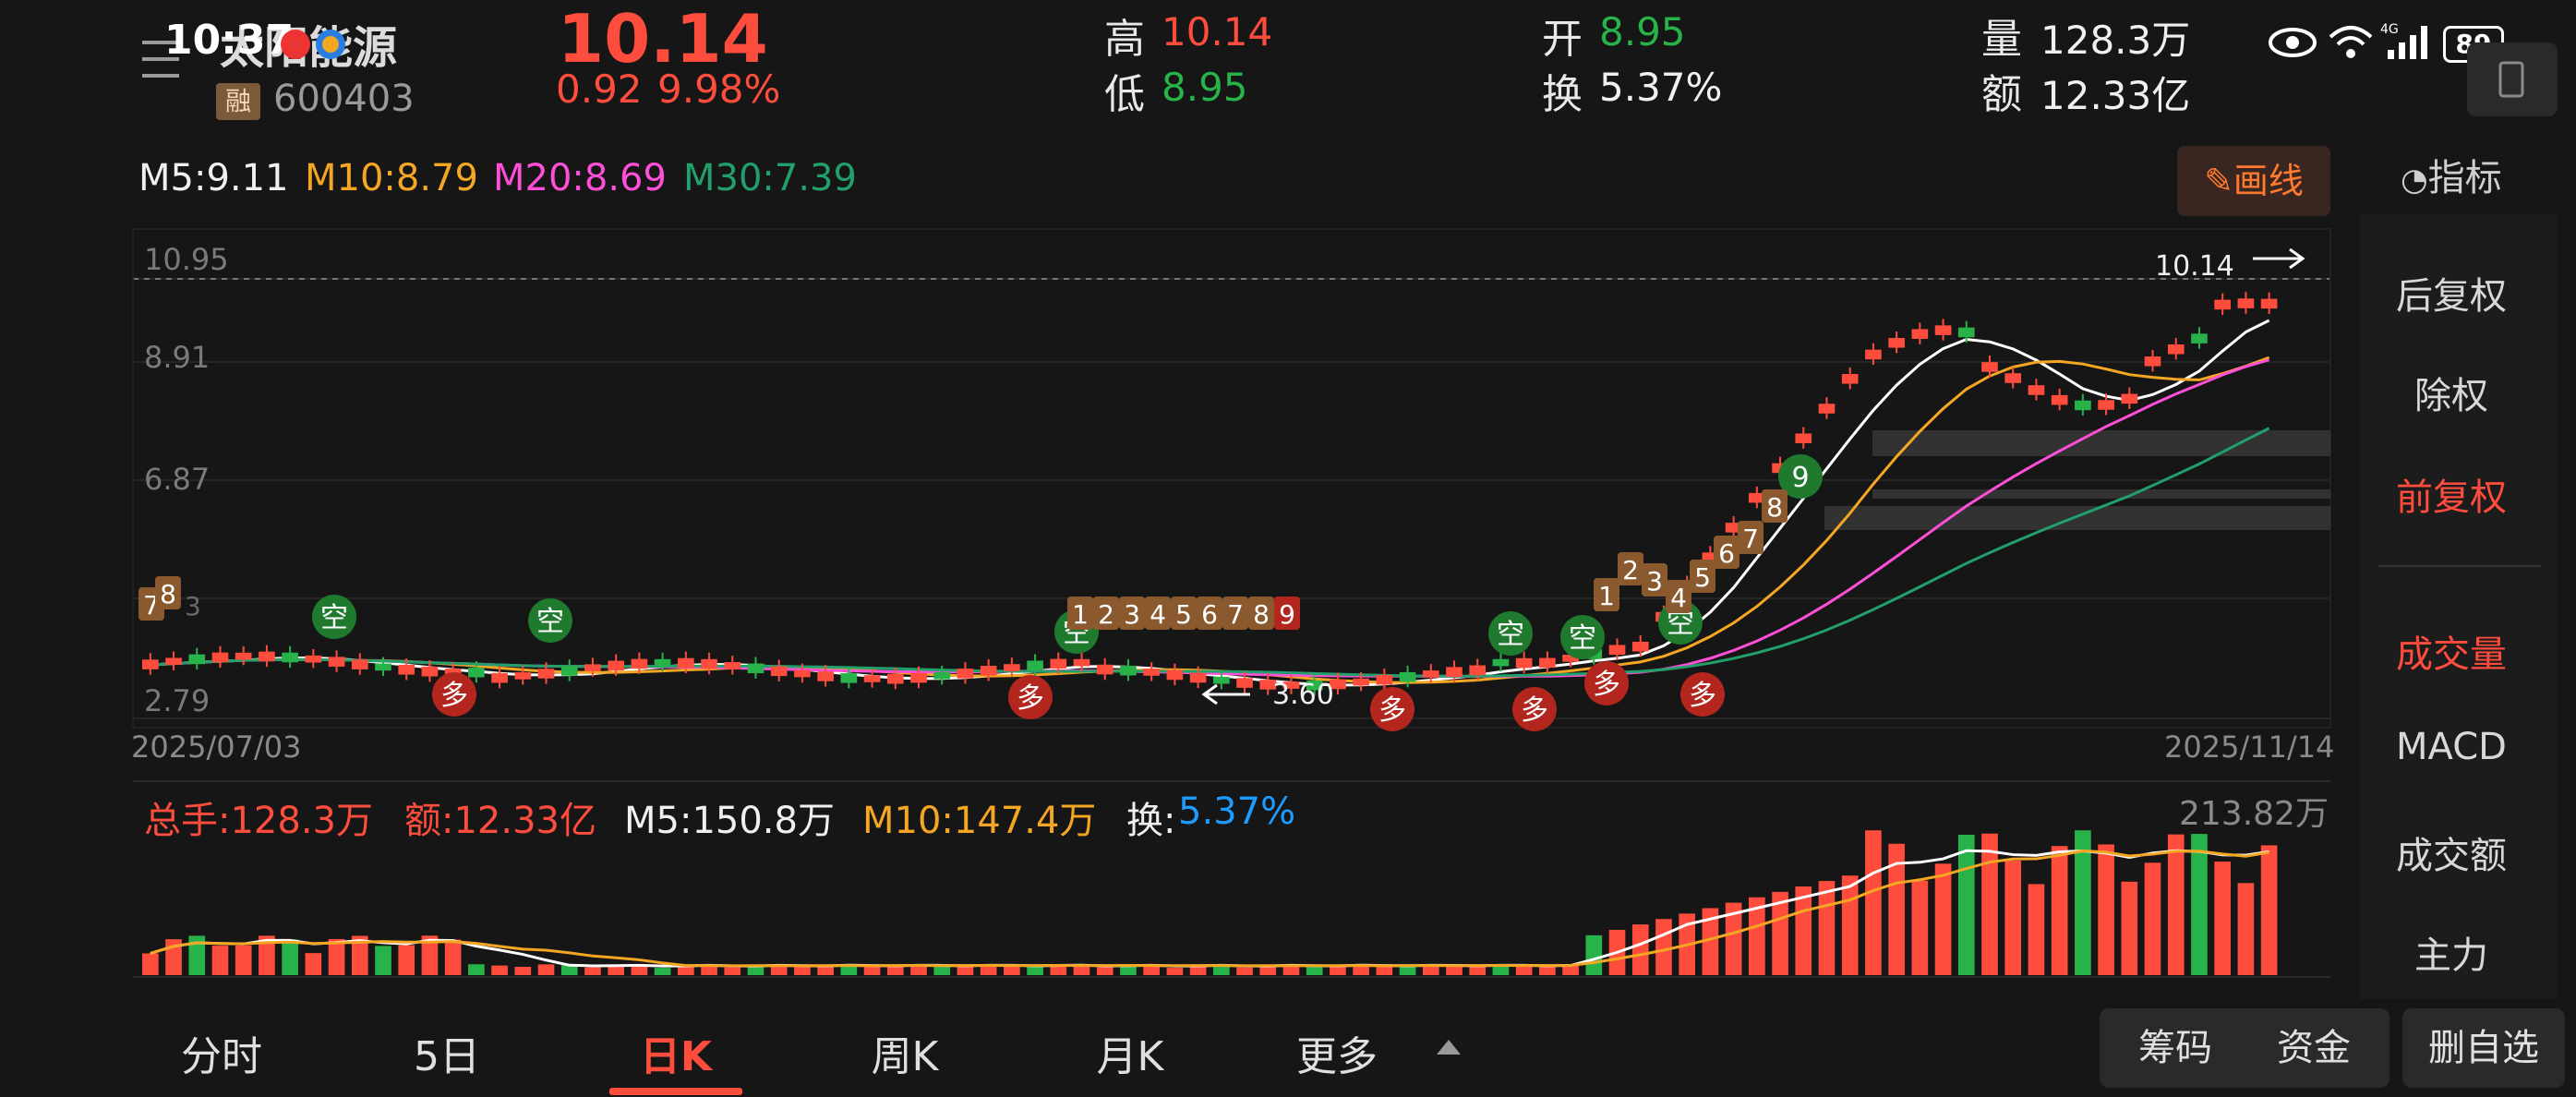 Image resolution: width=2576 pixels, height=1097 pixels. Describe the element at coordinates (2292, 45) in the screenshot. I see `eye-icon` at that location.